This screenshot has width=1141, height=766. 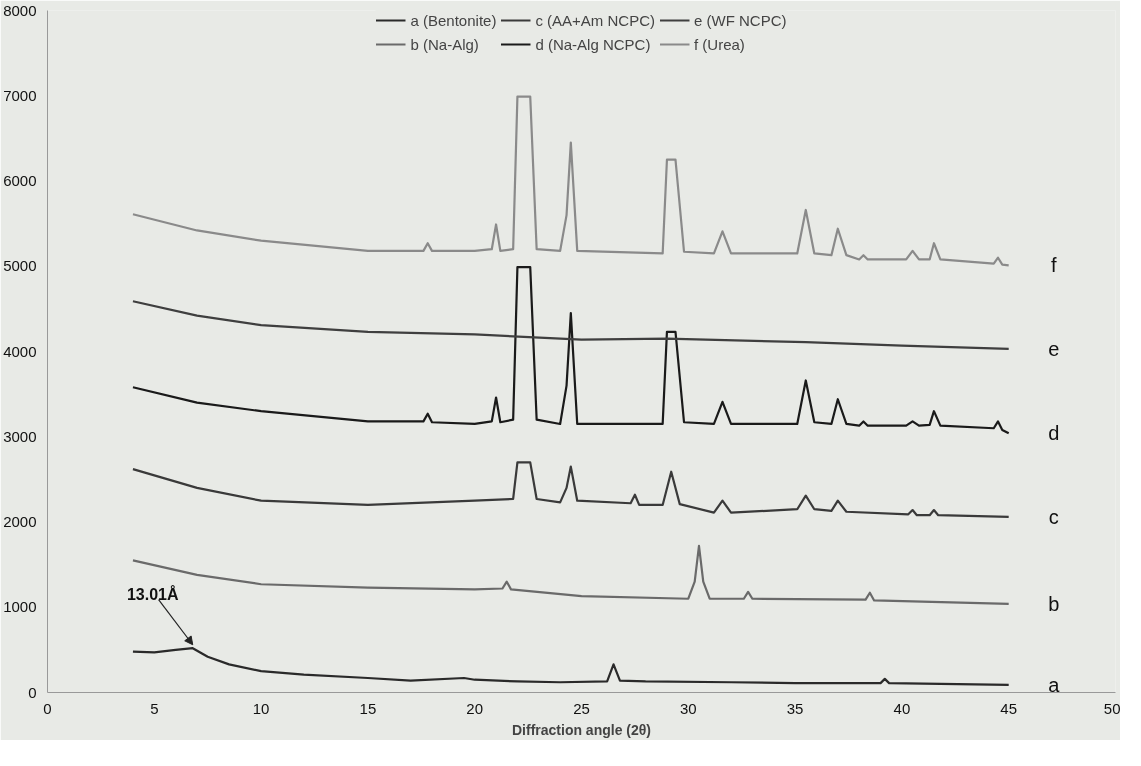 What do you see at coordinates (1054, 603) in the screenshot?
I see `annotation: b` at bounding box center [1054, 603].